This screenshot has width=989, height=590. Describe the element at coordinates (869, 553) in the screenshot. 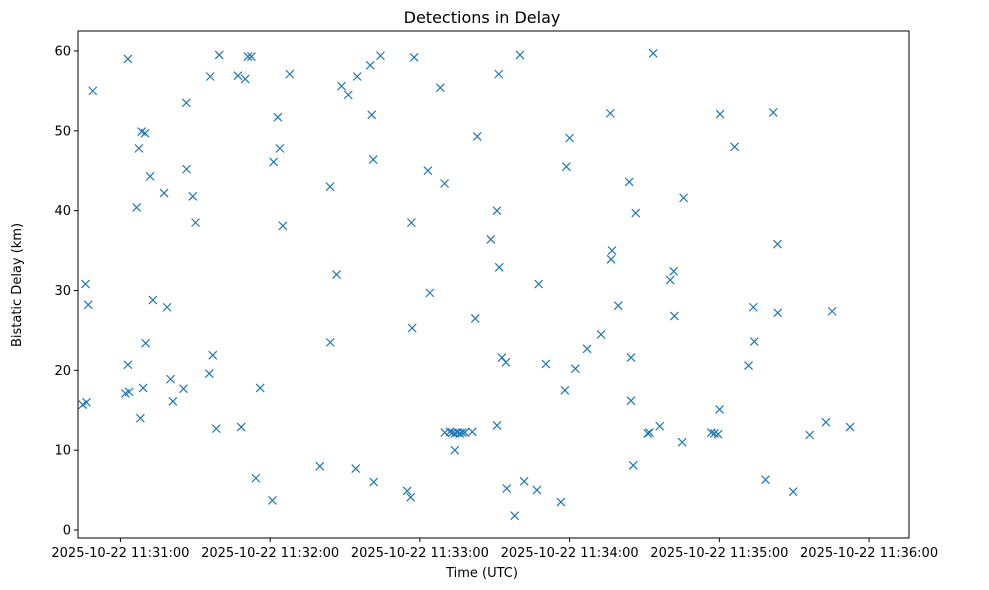

I see `x-tick-label: 2025-10-22 11:36:00` at that location.